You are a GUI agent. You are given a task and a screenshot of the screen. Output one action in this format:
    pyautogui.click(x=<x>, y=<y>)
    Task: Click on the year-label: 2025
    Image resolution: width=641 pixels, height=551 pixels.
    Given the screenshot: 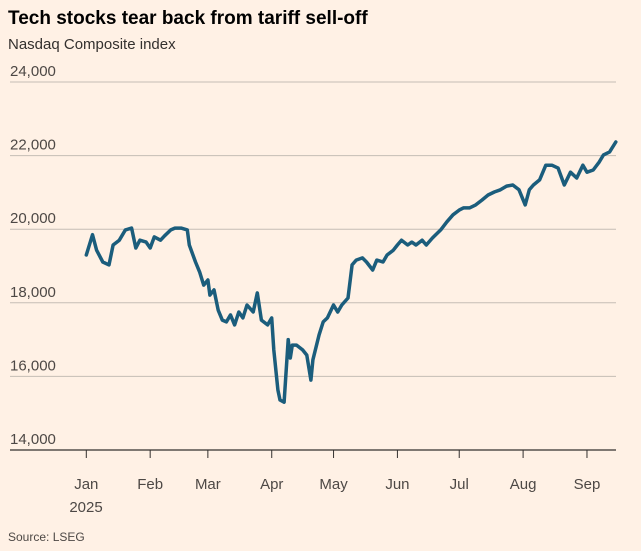 What is the action you would take?
    pyautogui.click(x=85, y=507)
    